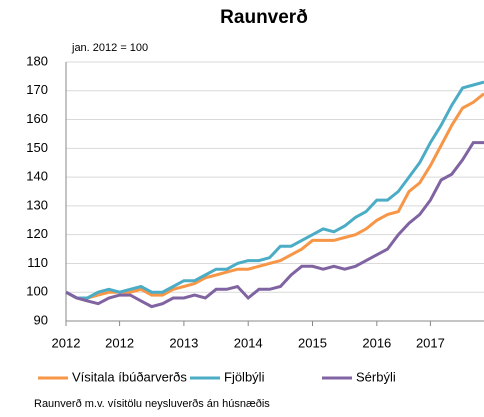 The width and height of the screenshot is (484, 417). Describe the element at coordinates (430, 342) in the screenshot. I see `x-tick-label: 2017` at that location.